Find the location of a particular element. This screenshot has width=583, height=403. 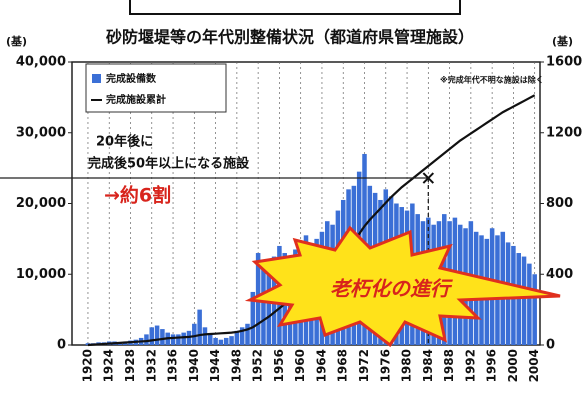

y-unit: (基) is located at coordinates (16, 41).